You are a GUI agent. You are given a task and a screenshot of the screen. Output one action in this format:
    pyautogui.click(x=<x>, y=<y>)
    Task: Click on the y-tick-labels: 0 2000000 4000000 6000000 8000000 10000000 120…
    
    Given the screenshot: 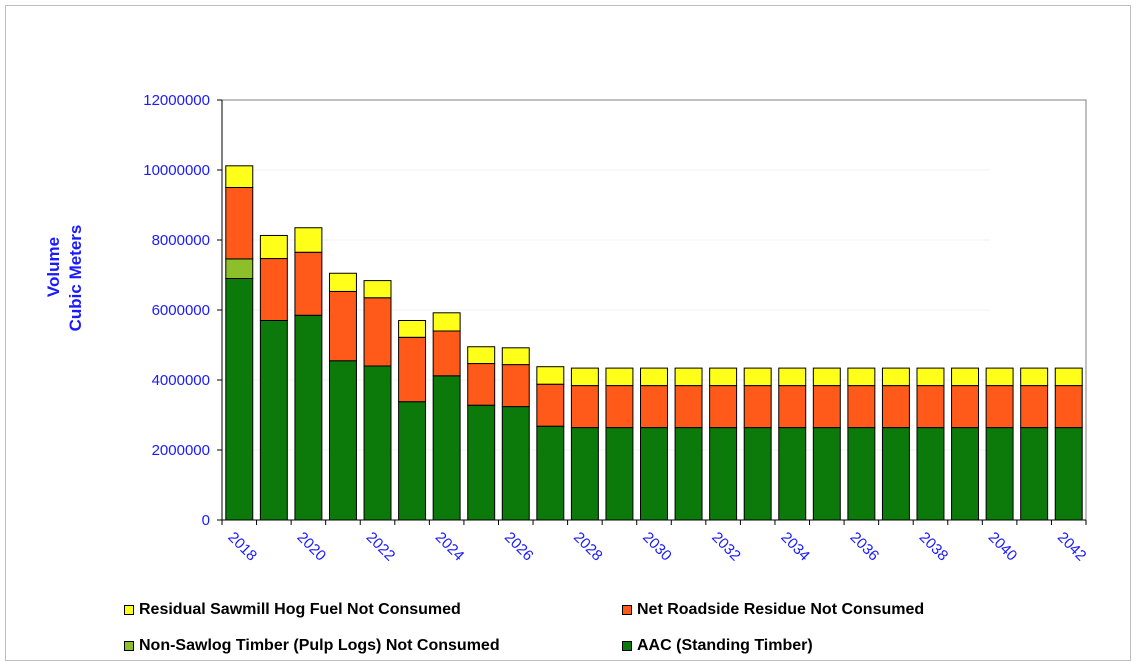 What is the action you would take?
    pyautogui.click(x=176, y=310)
    